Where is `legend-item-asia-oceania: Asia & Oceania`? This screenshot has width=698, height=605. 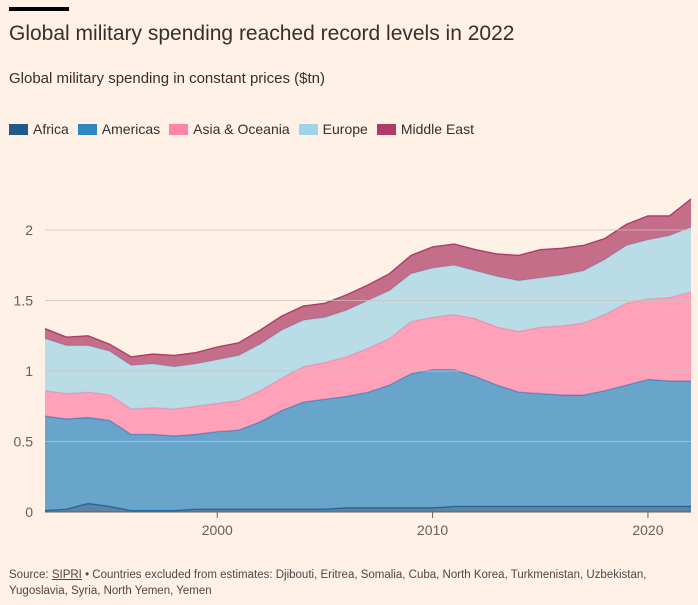
legend-item-asia-oceania: Asia & Oceania is located at coordinates (229, 129).